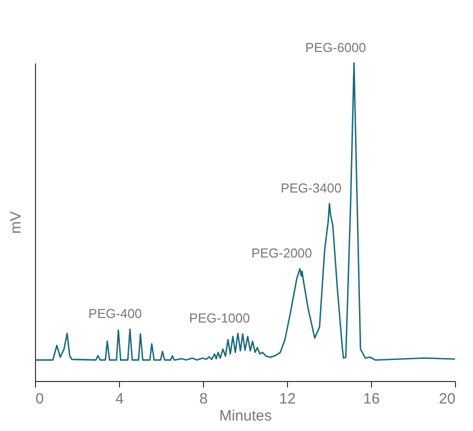  What do you see at coordinates (245, 416) in the screenshot?
I see `x-axis-title: Minutes` at bounding box center [245, 416].